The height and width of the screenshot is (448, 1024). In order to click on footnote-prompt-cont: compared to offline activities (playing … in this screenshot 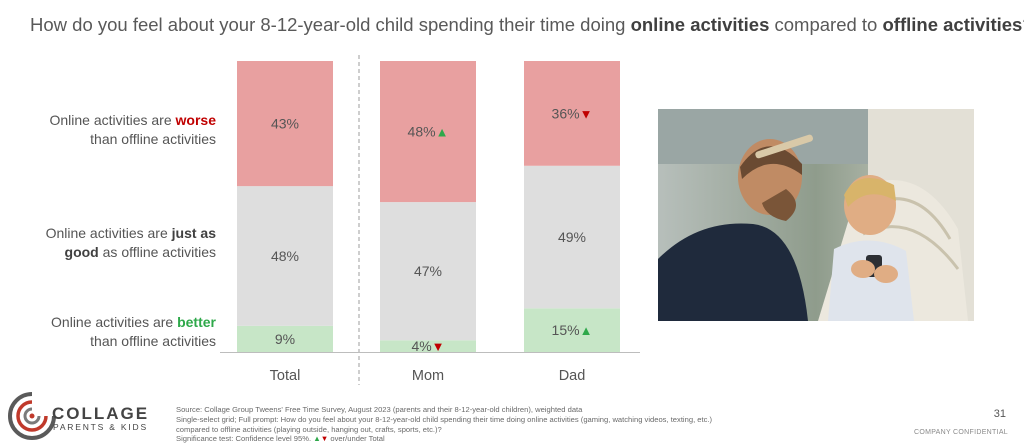, I will do `click(309, 429)`.